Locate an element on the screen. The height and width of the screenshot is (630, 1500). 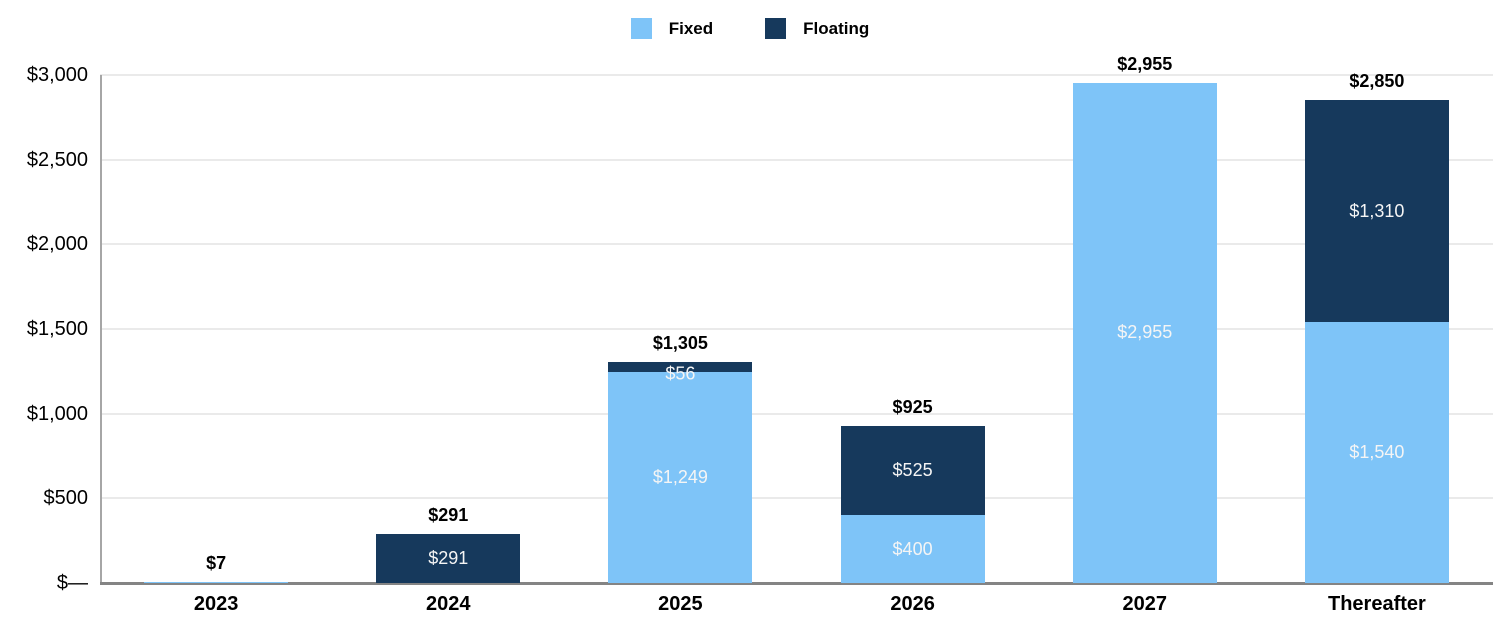
chart-legend: Fixed Floating is located at coordinates (750, 28).